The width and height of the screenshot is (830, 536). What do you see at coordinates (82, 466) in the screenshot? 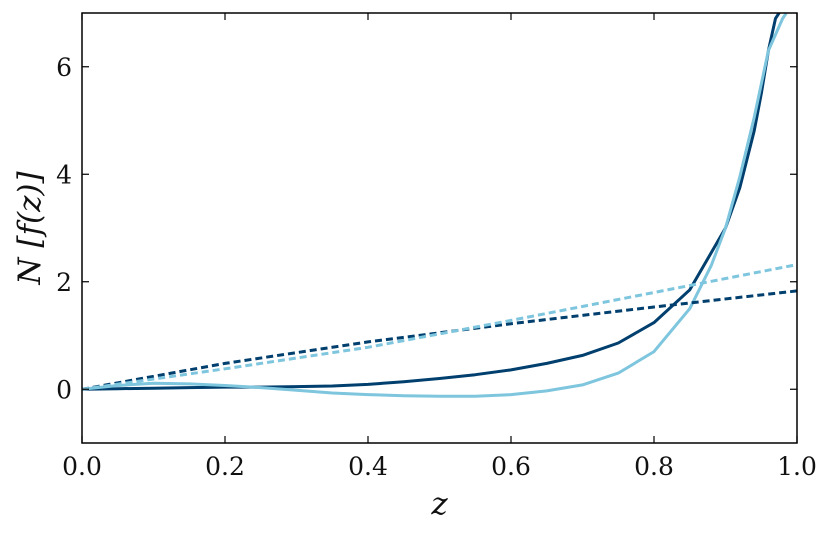
I see `x-tick-label: 0.0` at bounding box center [82, 466].